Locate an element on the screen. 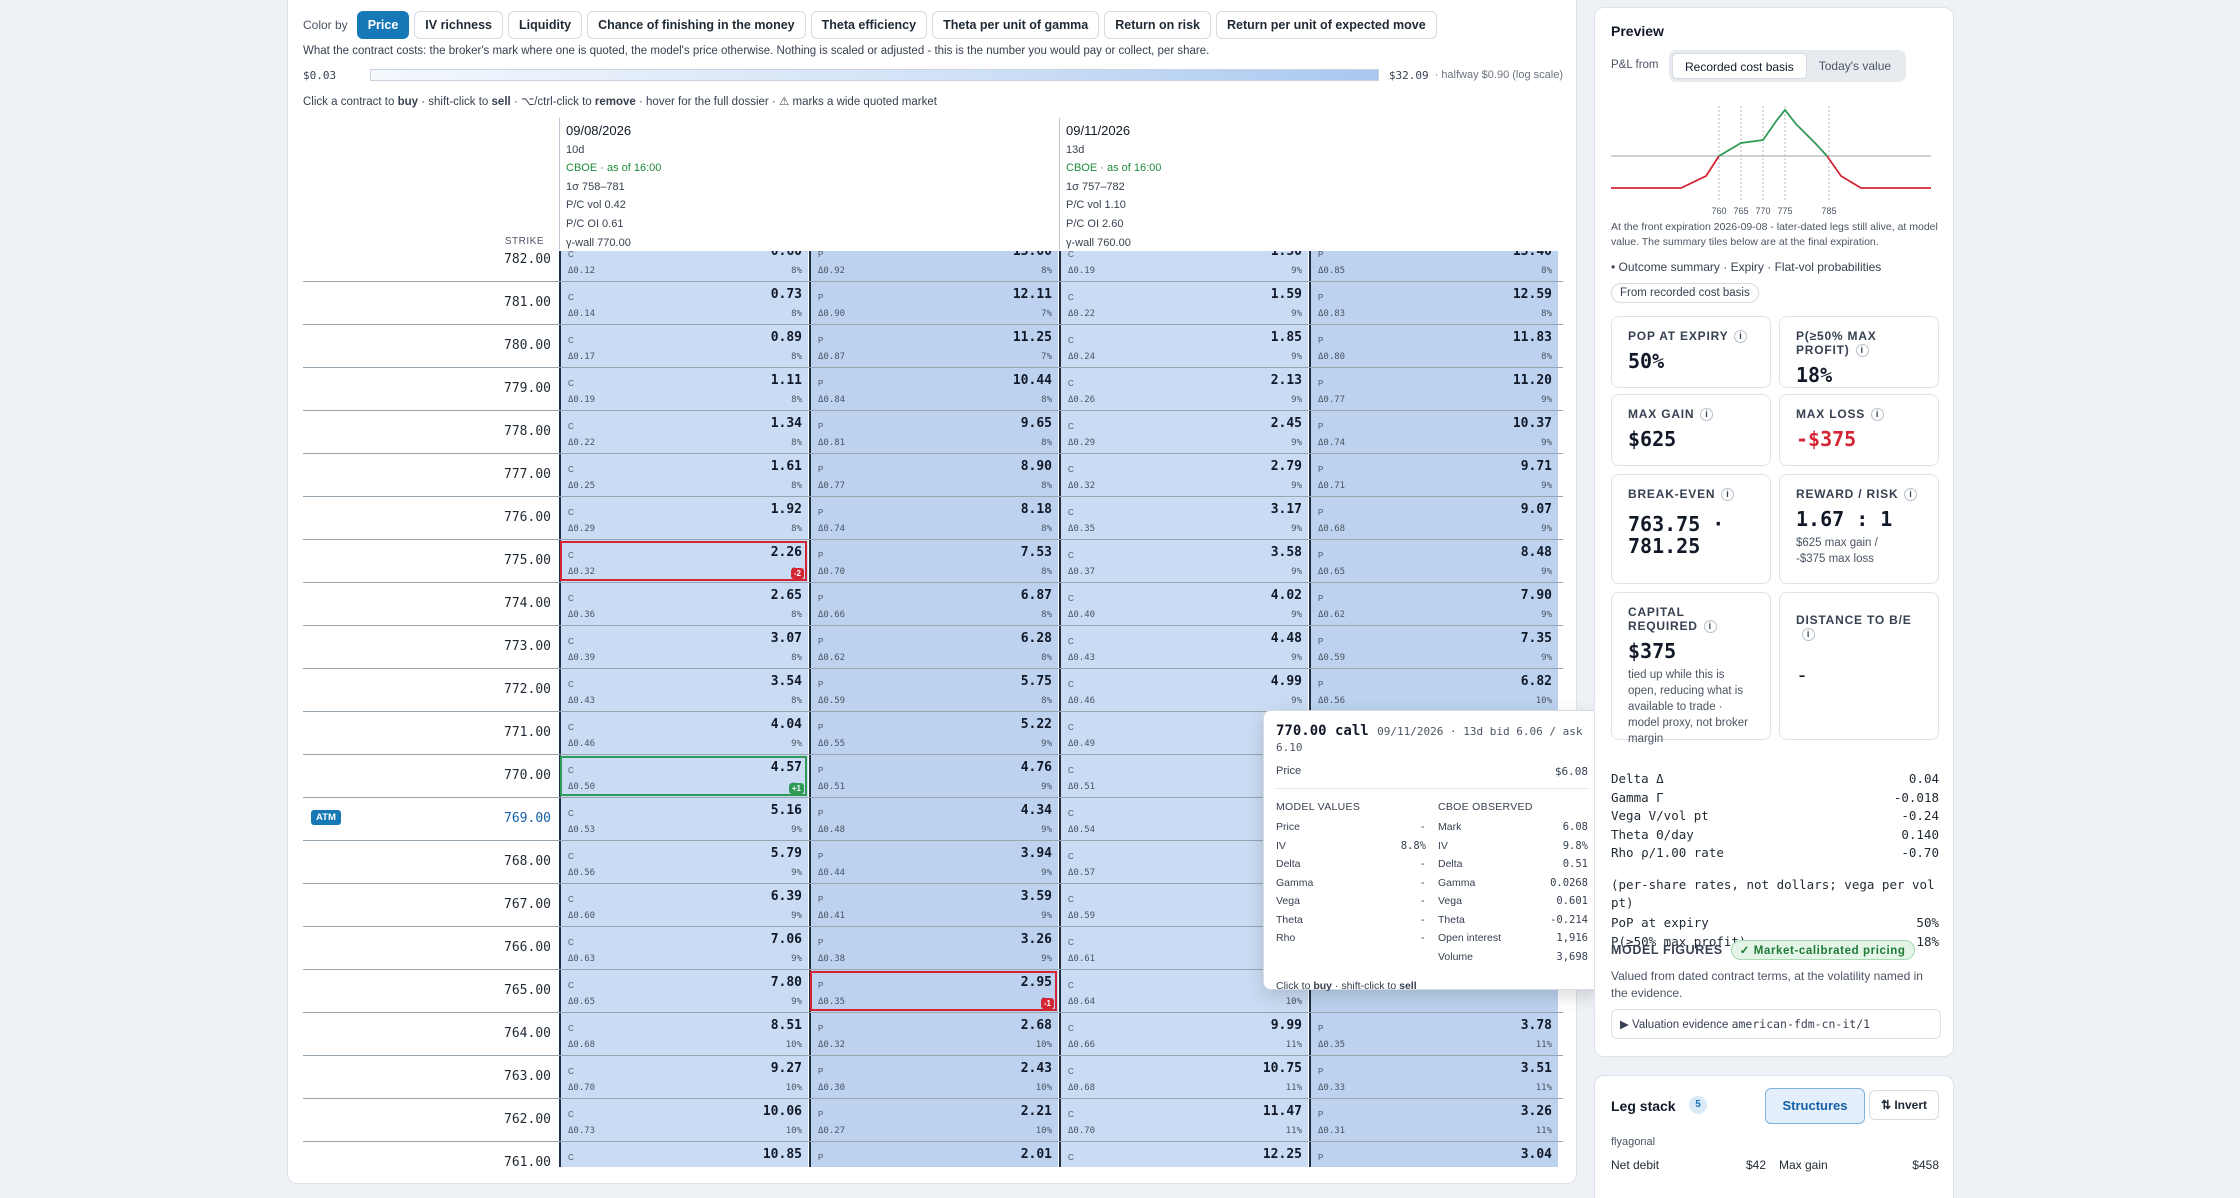 The height and width of the screenshot is (1198, 2240). call-contract-cell: C 0.89 Δ0.17 8% is located at coordinates (683, 346).